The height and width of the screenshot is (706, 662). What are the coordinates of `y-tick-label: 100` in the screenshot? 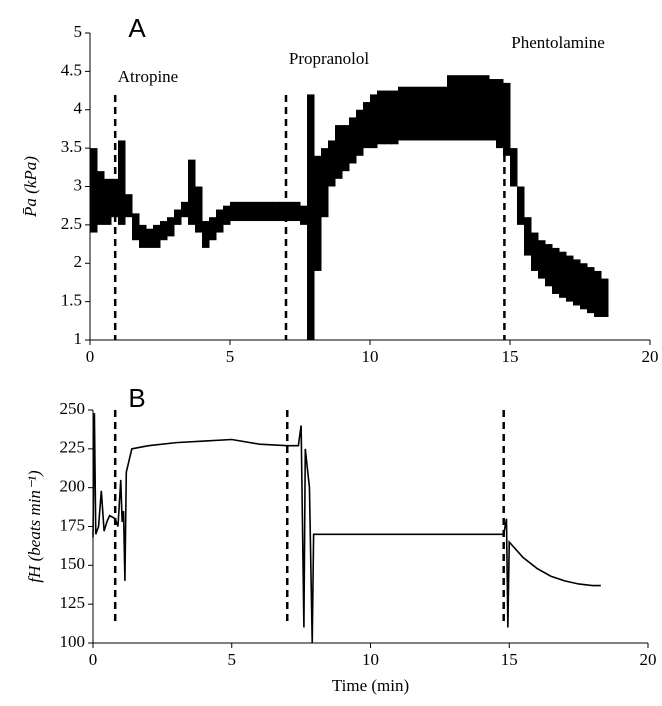 It's located at (73, 641).